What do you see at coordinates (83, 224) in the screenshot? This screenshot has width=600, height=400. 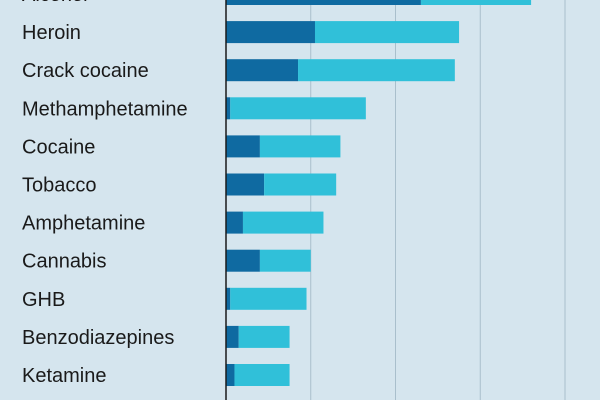 I see `category-label-amphetamine: Amphetamine` at bounding box center [83, 224].